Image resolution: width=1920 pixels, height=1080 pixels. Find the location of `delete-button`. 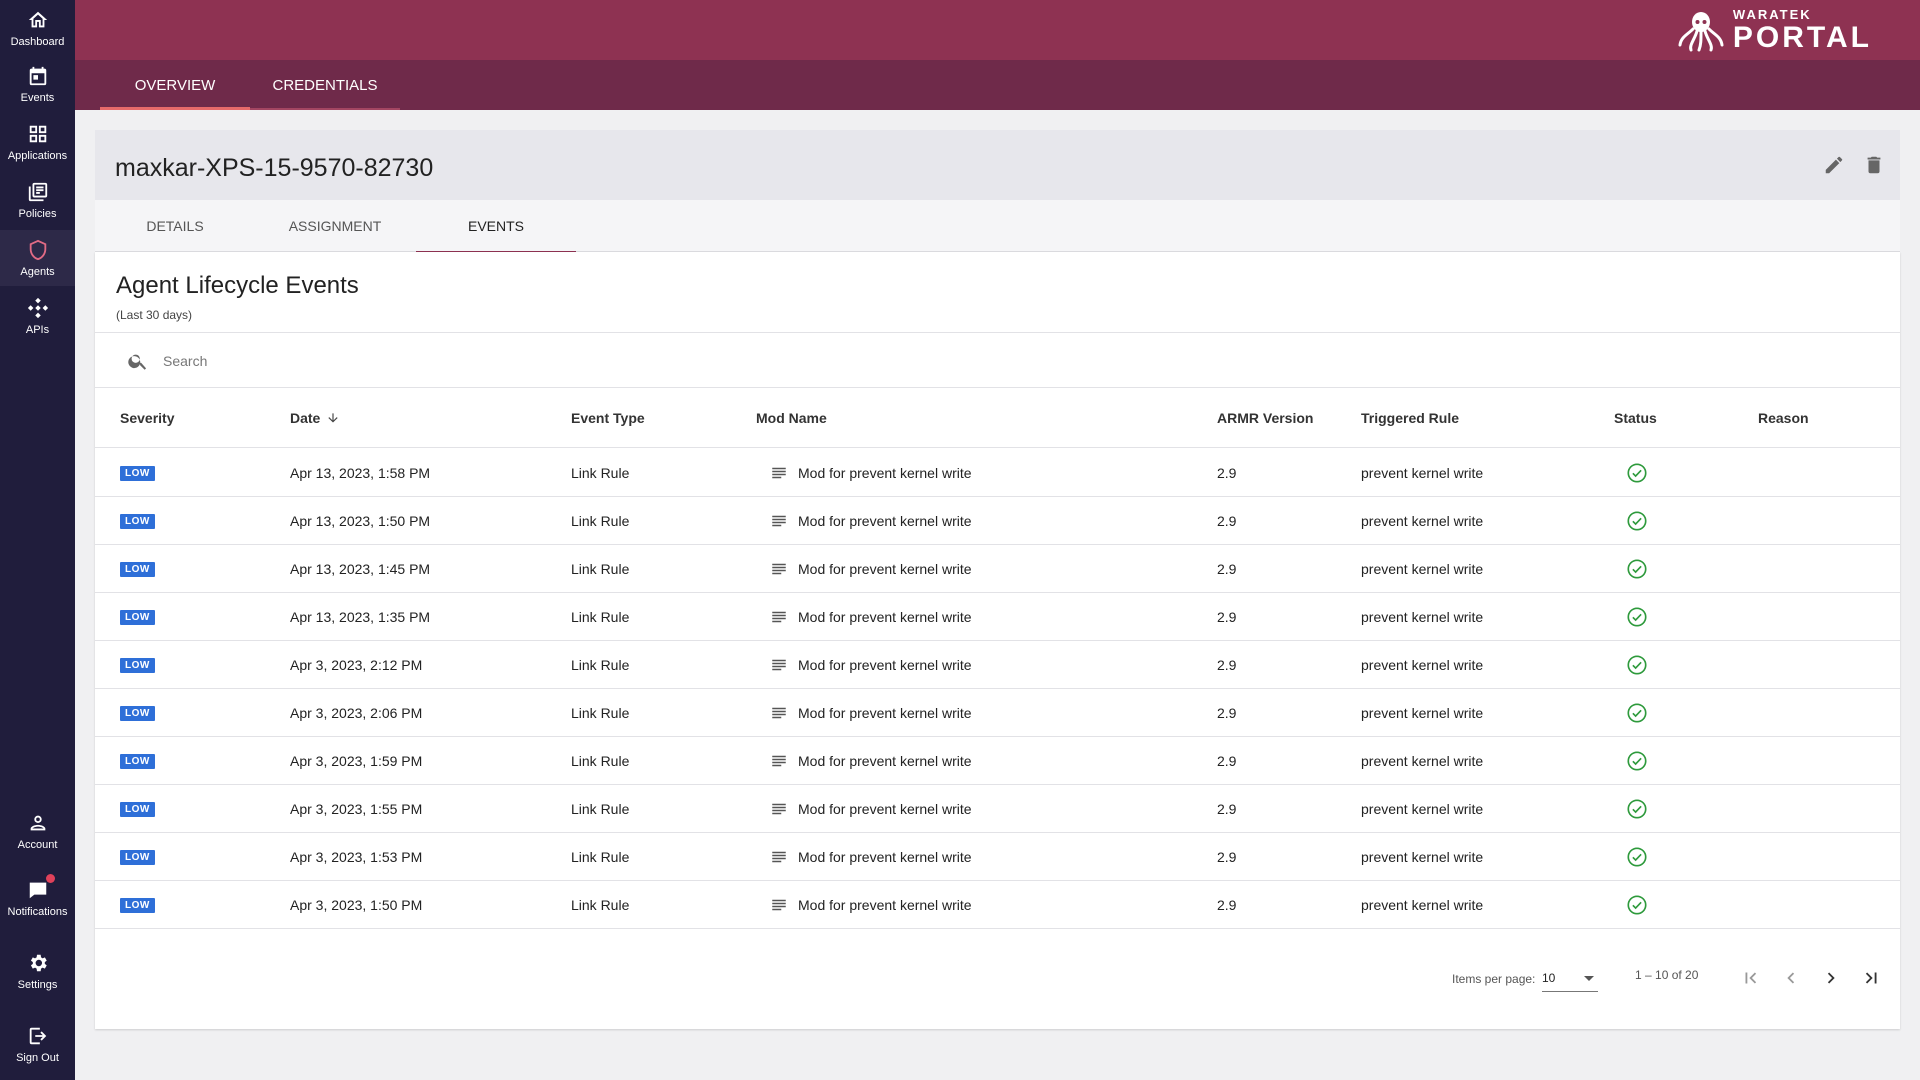

delete-button is located at coordinates (1874, 165).